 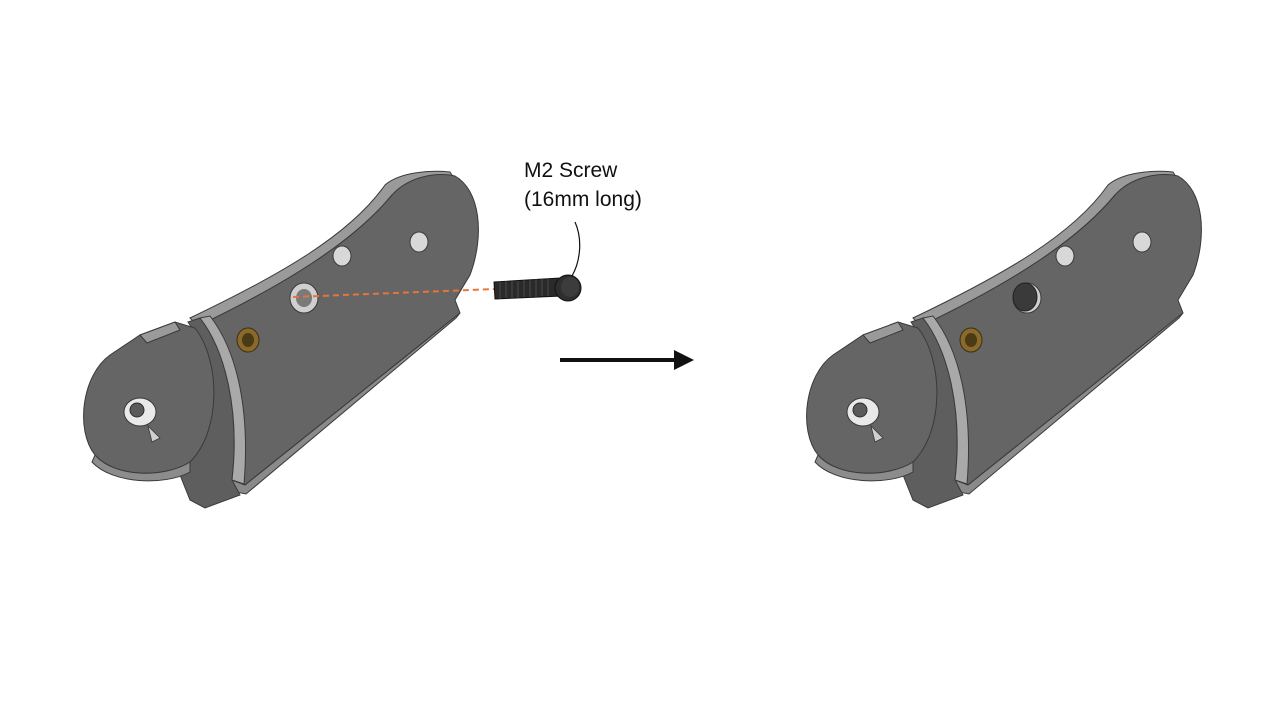 What do you see at coordinates (576, 249) in the screenshot?
I see `callout-leader-line` at bounding box center [576, 249].